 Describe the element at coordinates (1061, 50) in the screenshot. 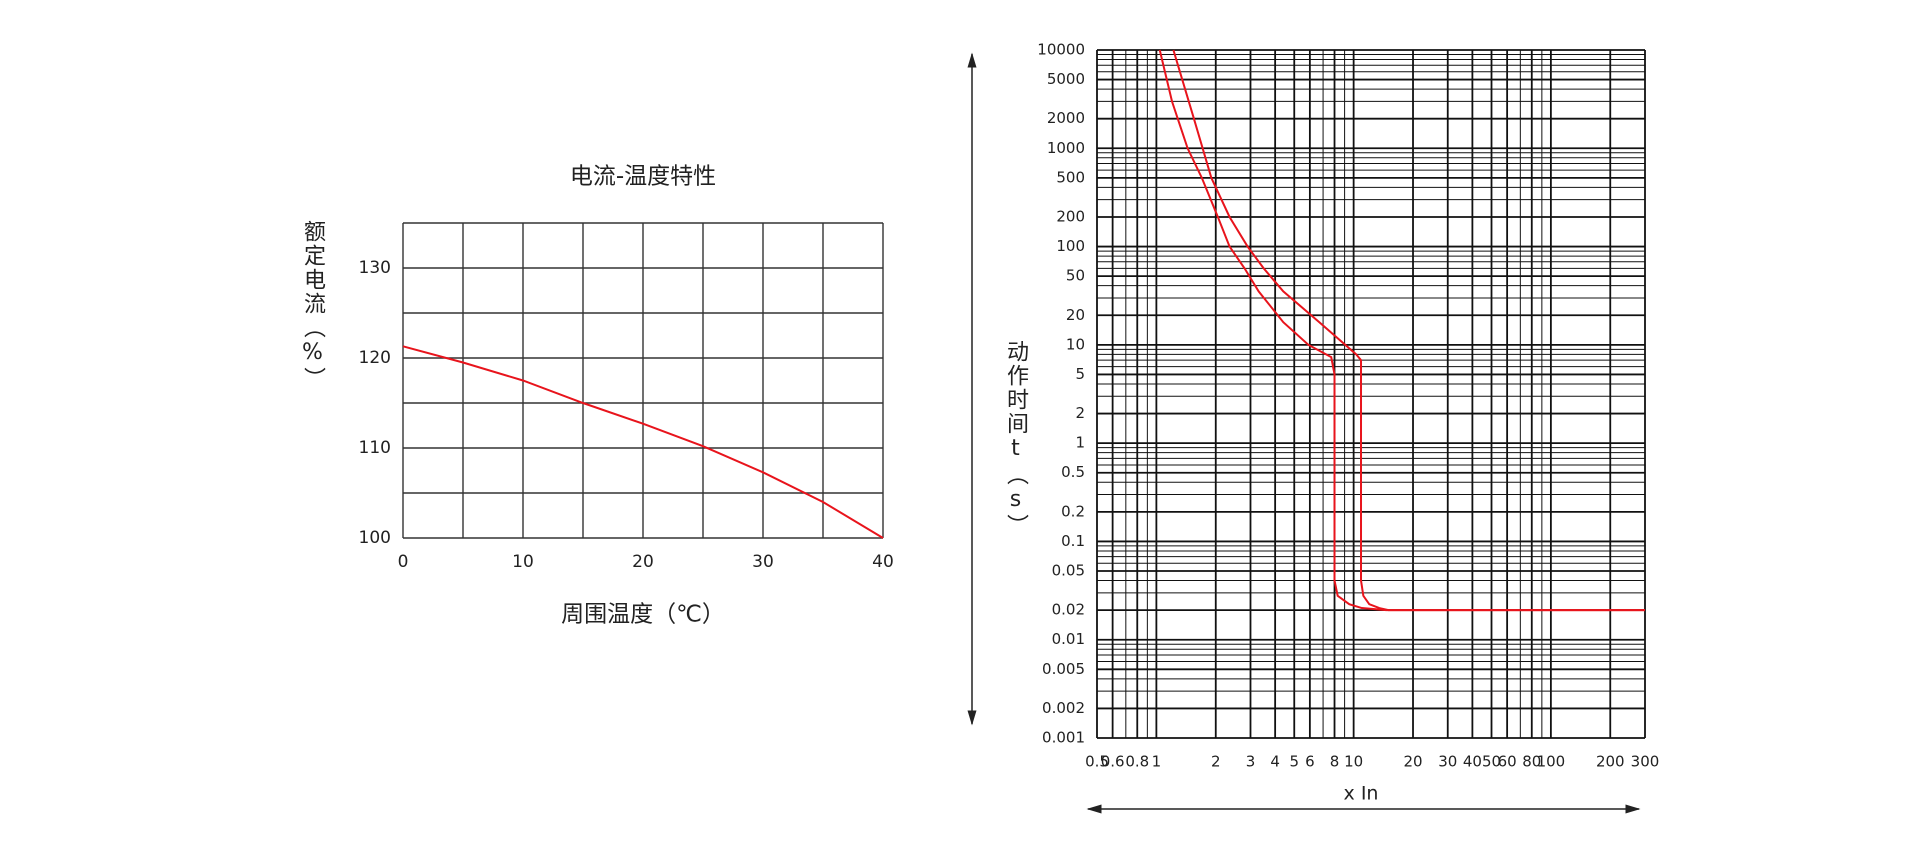

I see `y-tick-label: 10000` at that location.